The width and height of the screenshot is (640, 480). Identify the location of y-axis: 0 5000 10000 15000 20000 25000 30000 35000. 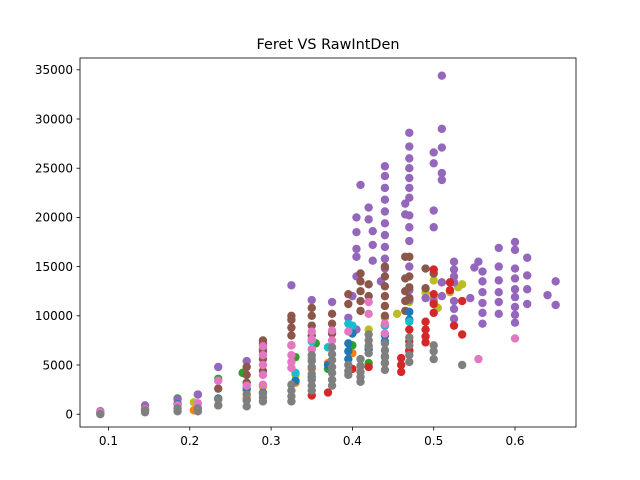
(57, 242).